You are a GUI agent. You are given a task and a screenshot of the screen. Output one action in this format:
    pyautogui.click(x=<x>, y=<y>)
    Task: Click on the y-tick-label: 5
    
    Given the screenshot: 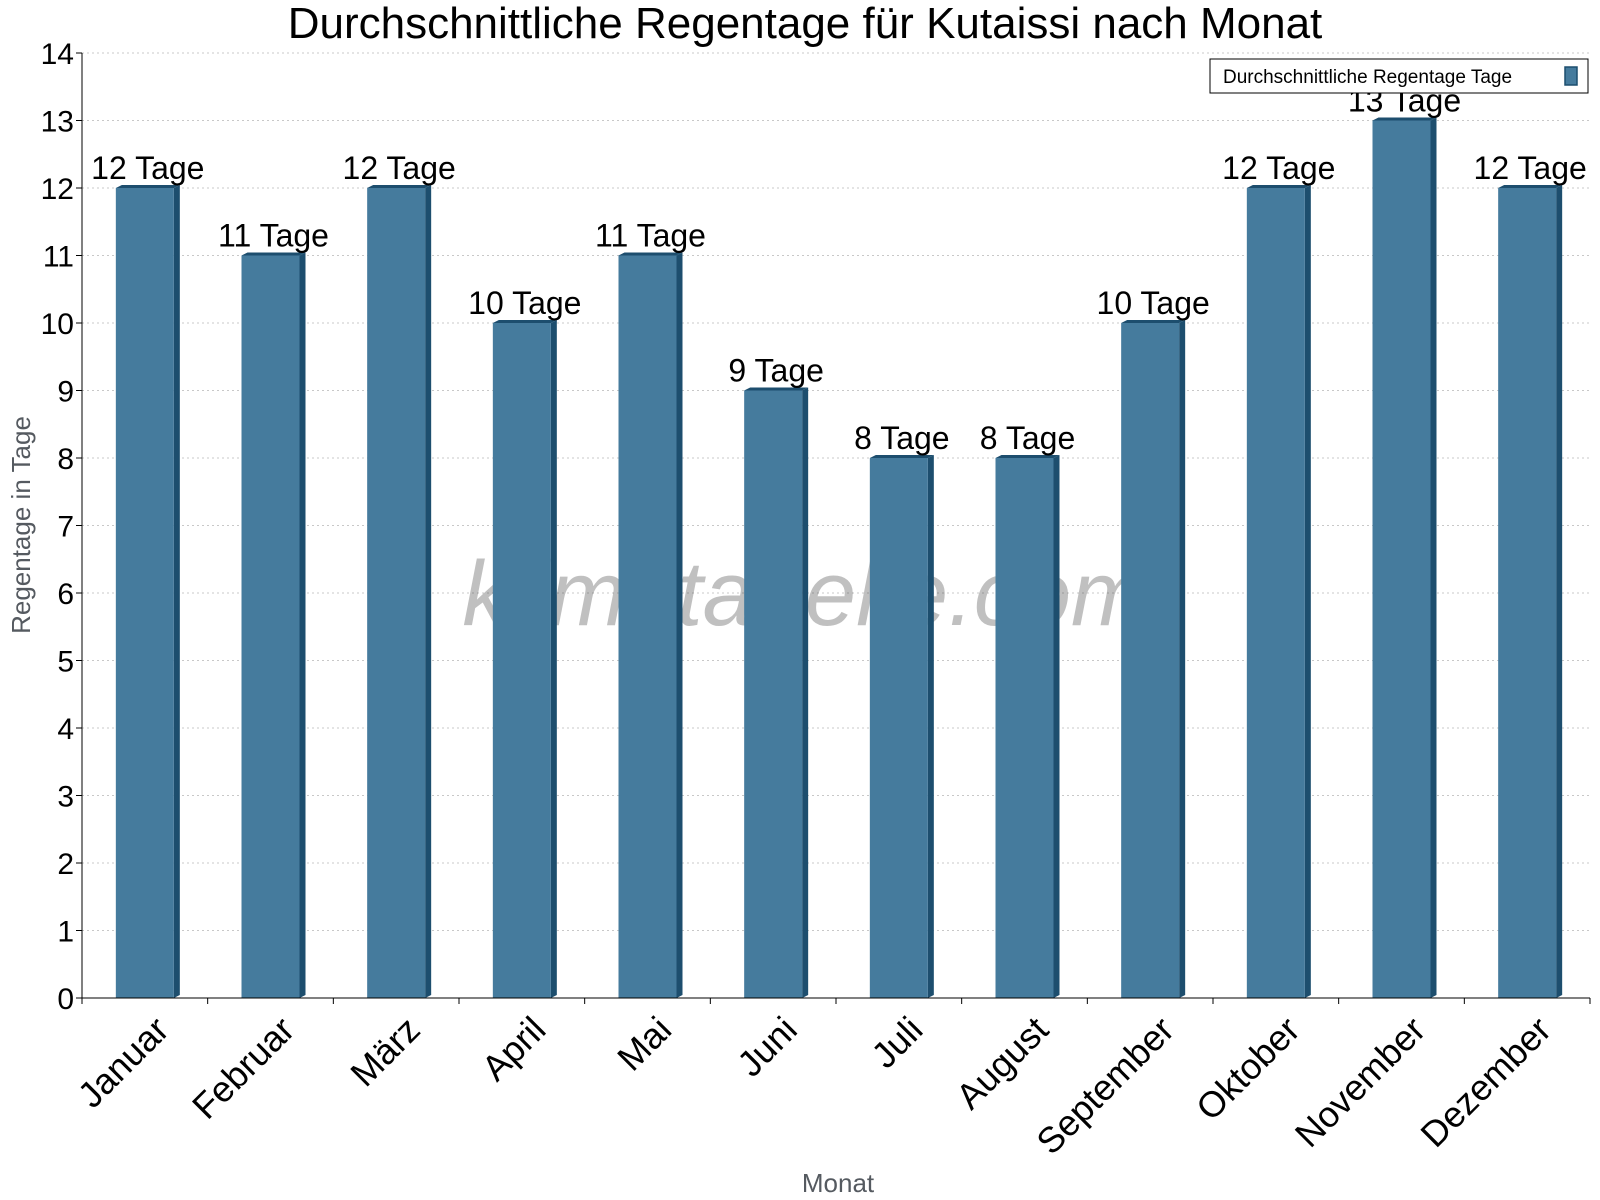 What is the action you would take?
    pyautogui.click(x=65, y=662)
    